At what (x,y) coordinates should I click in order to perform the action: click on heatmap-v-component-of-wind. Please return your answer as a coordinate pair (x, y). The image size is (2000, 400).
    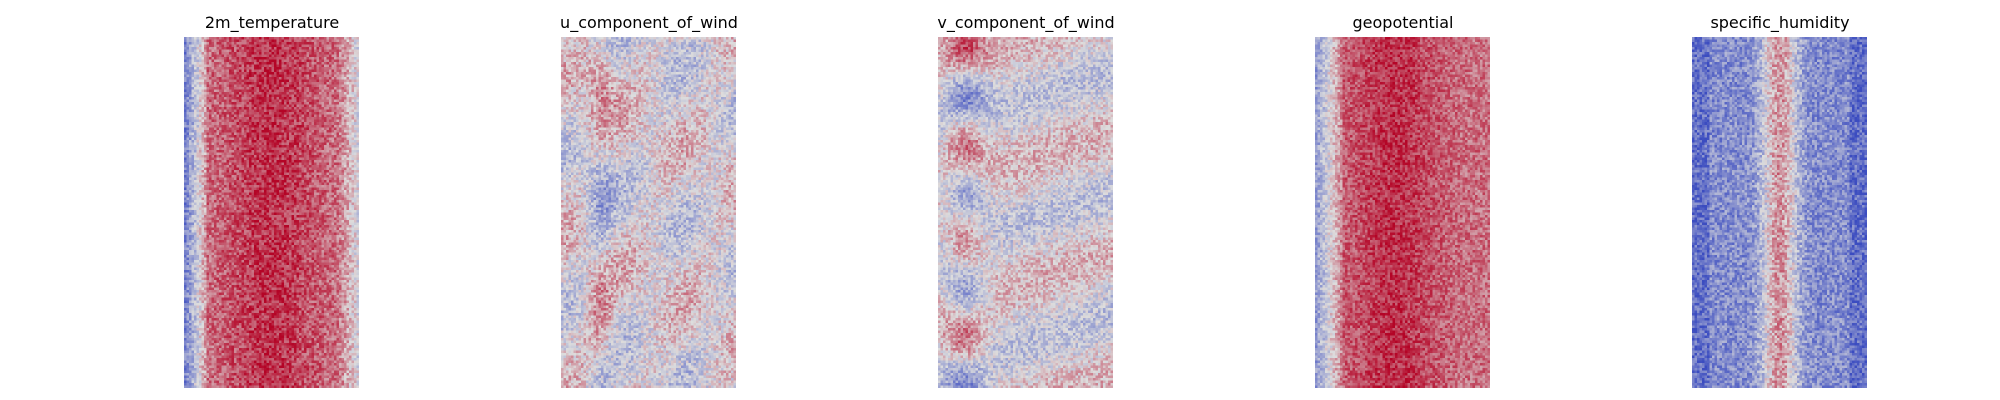
    Looking at the image, I should click on (1025, 212).